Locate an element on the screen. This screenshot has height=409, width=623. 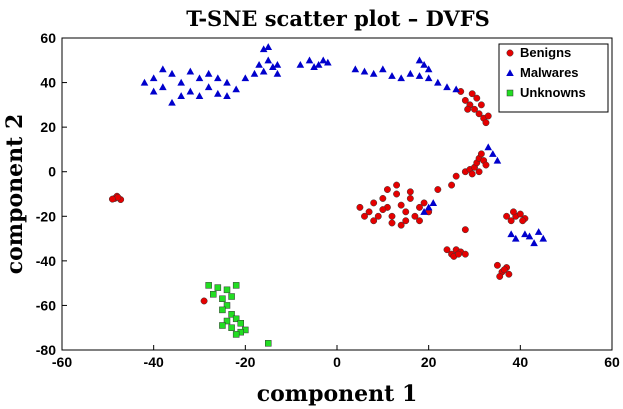
legend-item-malwares: Malwares is located at coordinates (542, 72).